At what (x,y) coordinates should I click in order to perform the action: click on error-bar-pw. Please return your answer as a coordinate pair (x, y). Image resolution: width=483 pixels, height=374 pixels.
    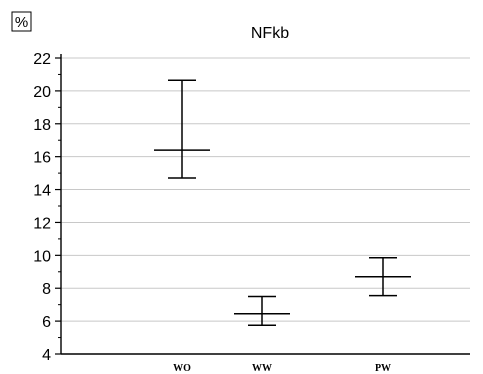
    Looking at the image, I should click on (383, 277).